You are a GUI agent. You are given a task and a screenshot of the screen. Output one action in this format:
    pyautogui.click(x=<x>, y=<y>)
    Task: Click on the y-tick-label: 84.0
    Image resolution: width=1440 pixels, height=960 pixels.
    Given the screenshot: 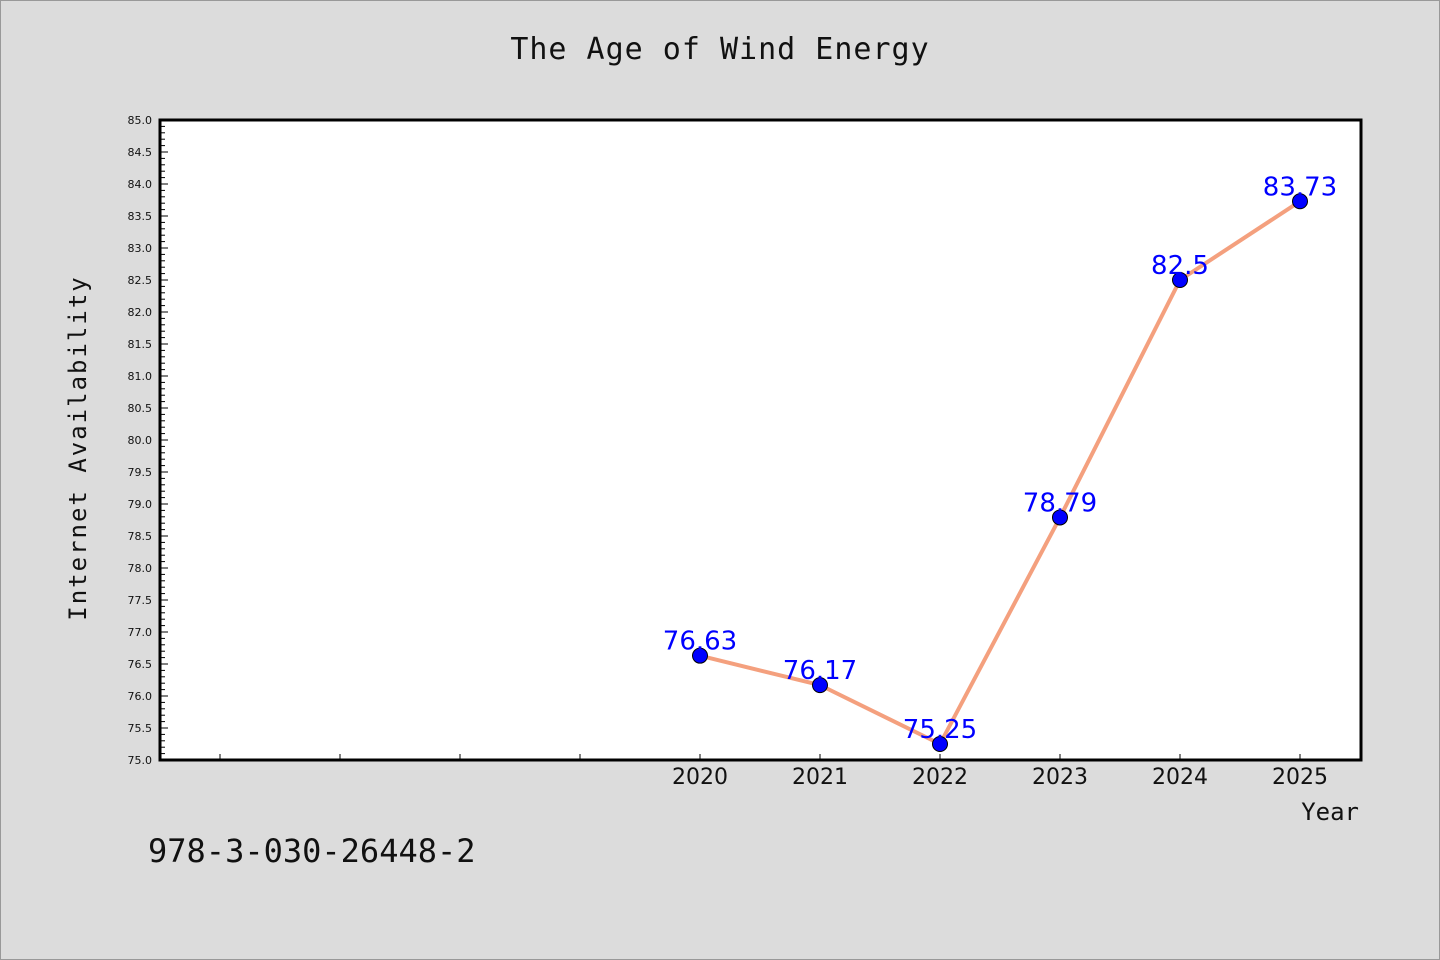 What is the action you would take?
    pyautogui.click(x=140, y=184)
    